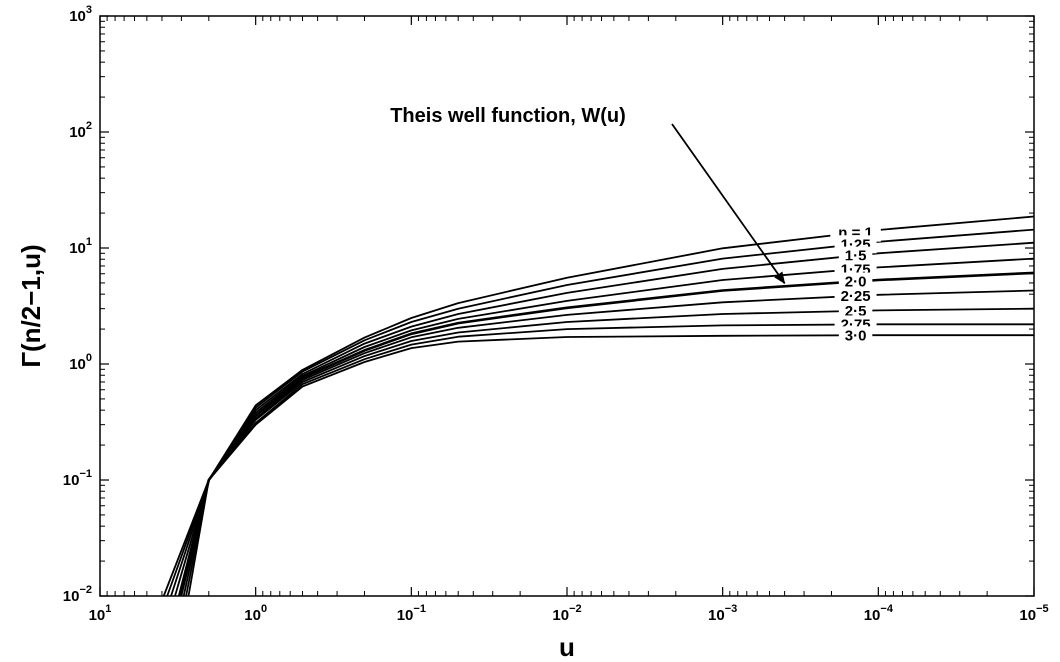 The height and width of the screenshot is (662, 1060). I want to click on x-tick-label: 10⁻⁵, so click(1033, 613).